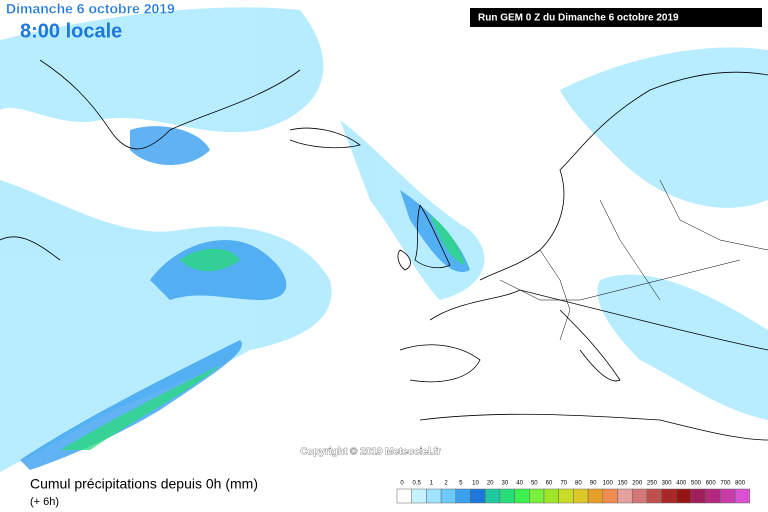 This screenshot has width=768, height=512. What do you see at coordinates (725, 484) in the screenshot?
I see `legend-tick-label: 700` at bounding box center [725, 484].